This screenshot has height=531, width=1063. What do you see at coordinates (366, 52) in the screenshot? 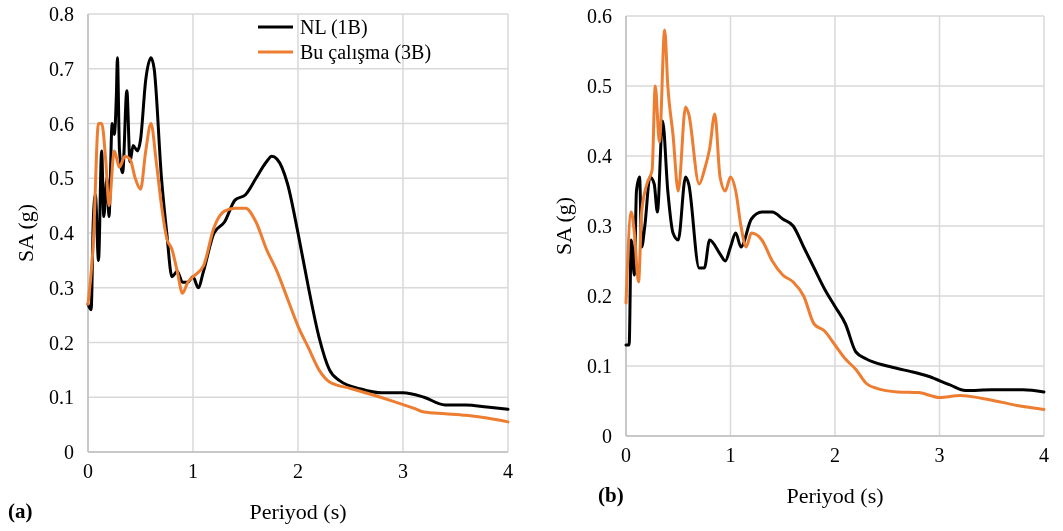
I see `legend-label: Bu çalışma (3B)` at bounding box center [366, 52].